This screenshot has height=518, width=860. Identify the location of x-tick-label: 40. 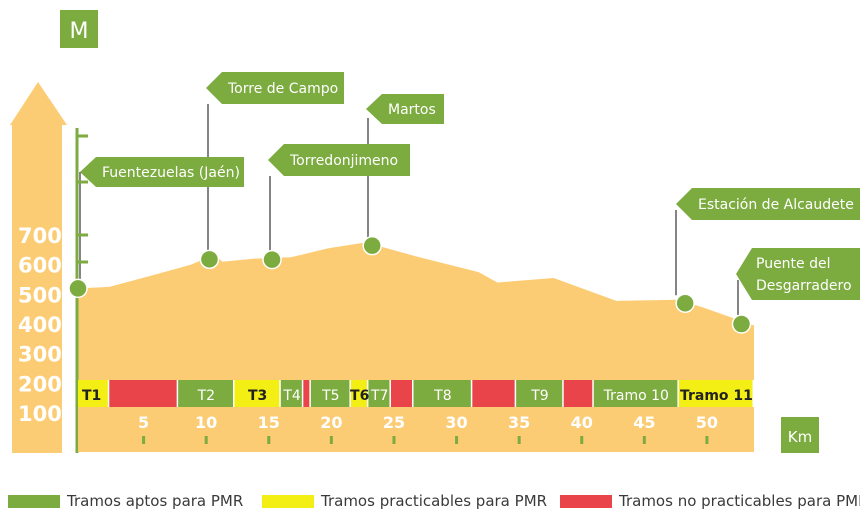
(582, 422).